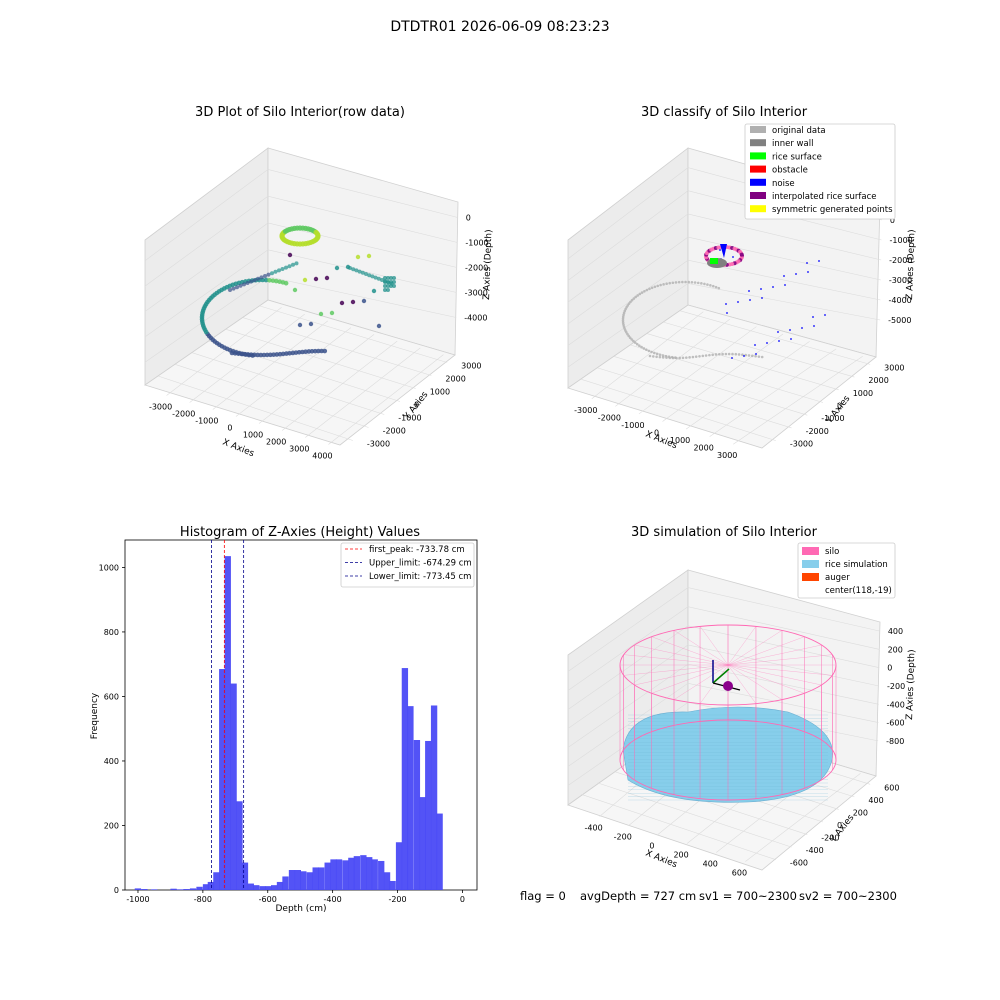 The image size is (1000, 1000). I want to click on legend-label: symmetric generated points, so click(832, 210).